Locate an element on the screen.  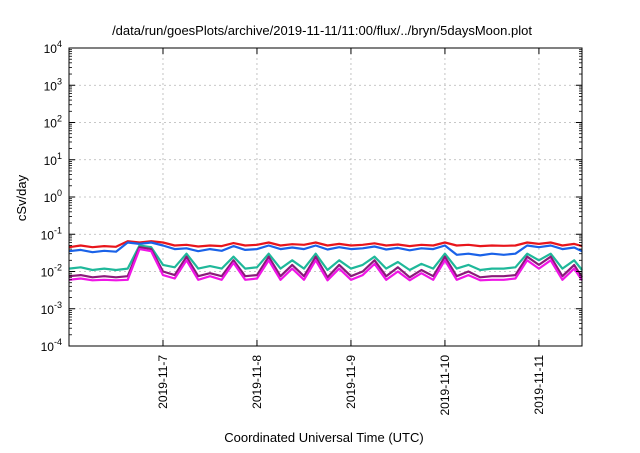
x-tick-label: 2019-11-11 is located at coordinates (539, 385).